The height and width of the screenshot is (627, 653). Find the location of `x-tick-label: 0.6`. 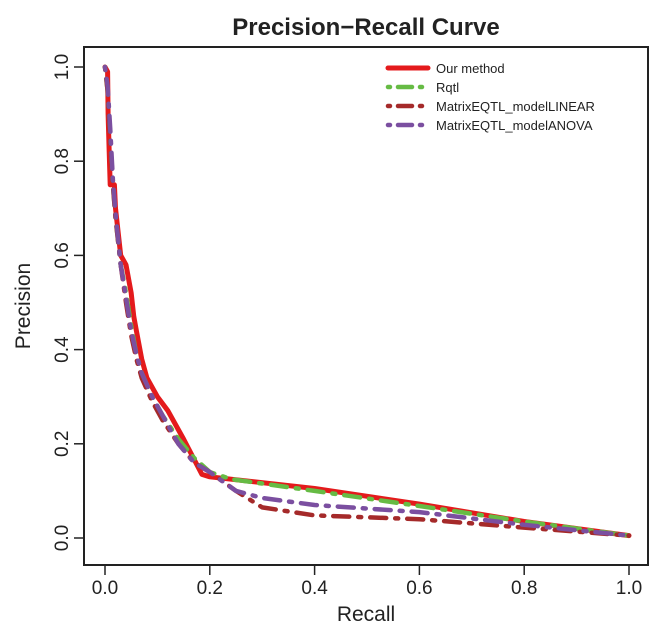

x-tick-label: 0.6 is located at coordinates (419, 588).